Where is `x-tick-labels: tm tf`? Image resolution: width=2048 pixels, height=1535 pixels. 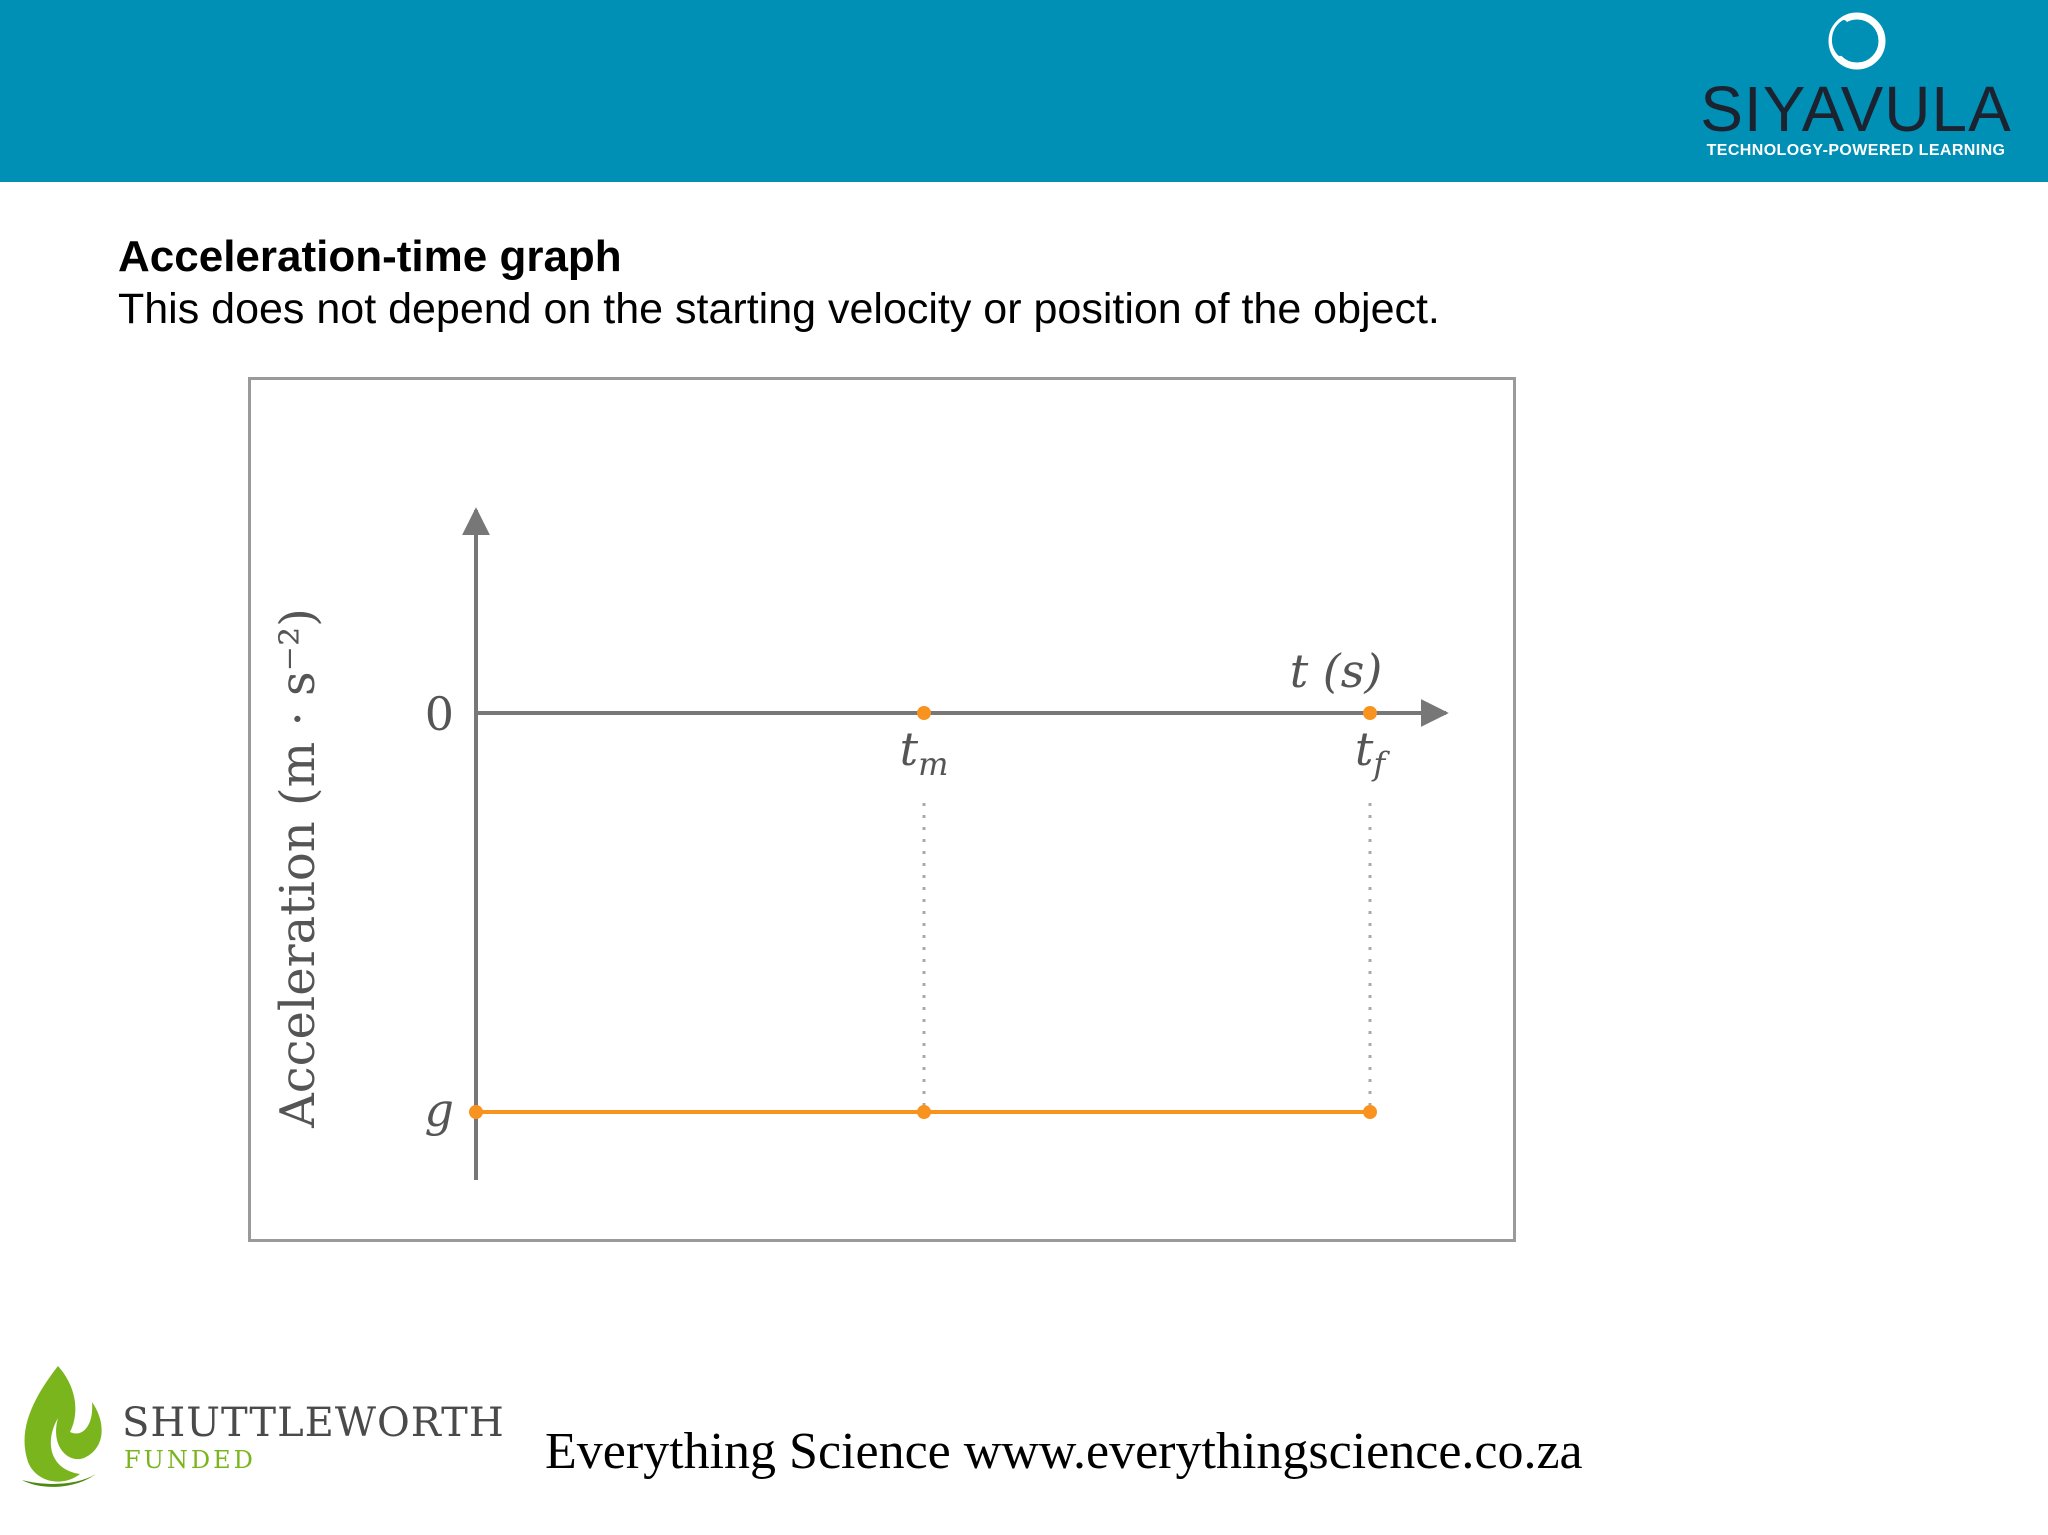
x-tick-labels: tm tf is located at coordinates (1145, 752).